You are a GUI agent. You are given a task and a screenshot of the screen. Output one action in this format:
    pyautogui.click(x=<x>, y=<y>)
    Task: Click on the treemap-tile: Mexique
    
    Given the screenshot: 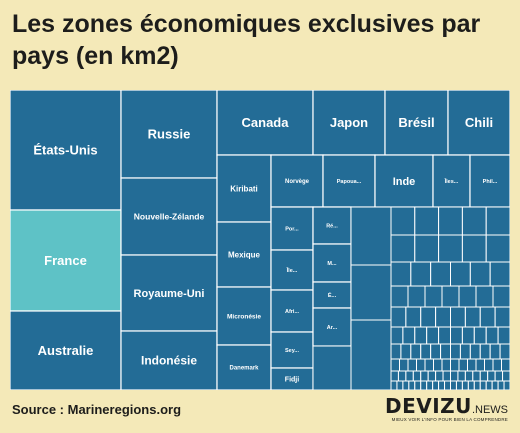 What is the action you would take?
    pyautogui.click(x=244, y=254)
    